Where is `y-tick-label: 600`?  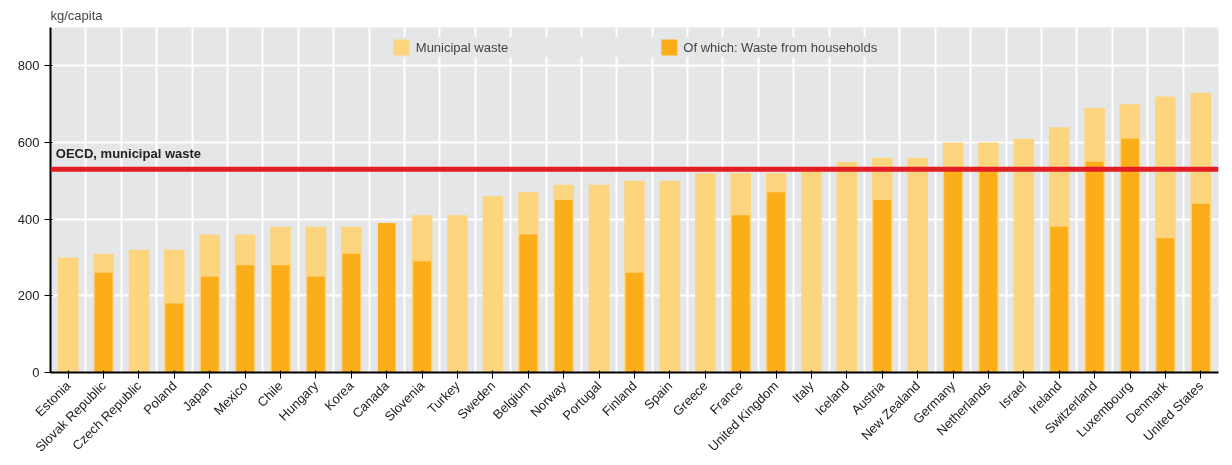
y-tick-label: 600 is located at coordinates (28, 142).